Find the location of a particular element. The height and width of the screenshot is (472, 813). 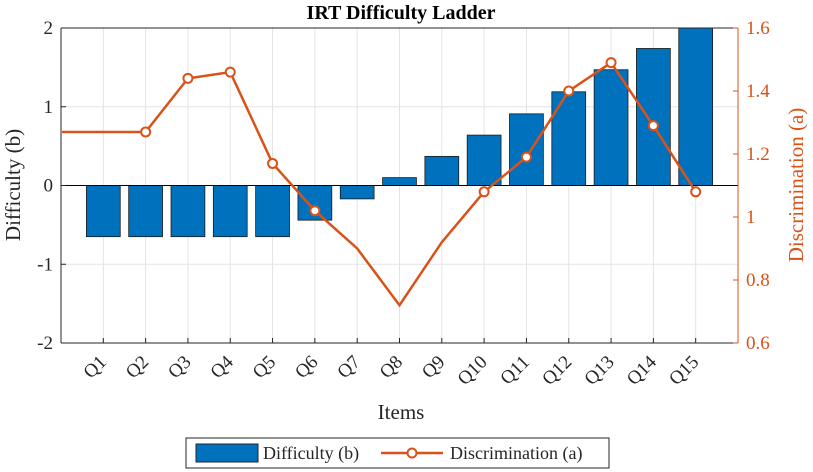

x-tick-label: Q4 is located at coordinates (223, 367).